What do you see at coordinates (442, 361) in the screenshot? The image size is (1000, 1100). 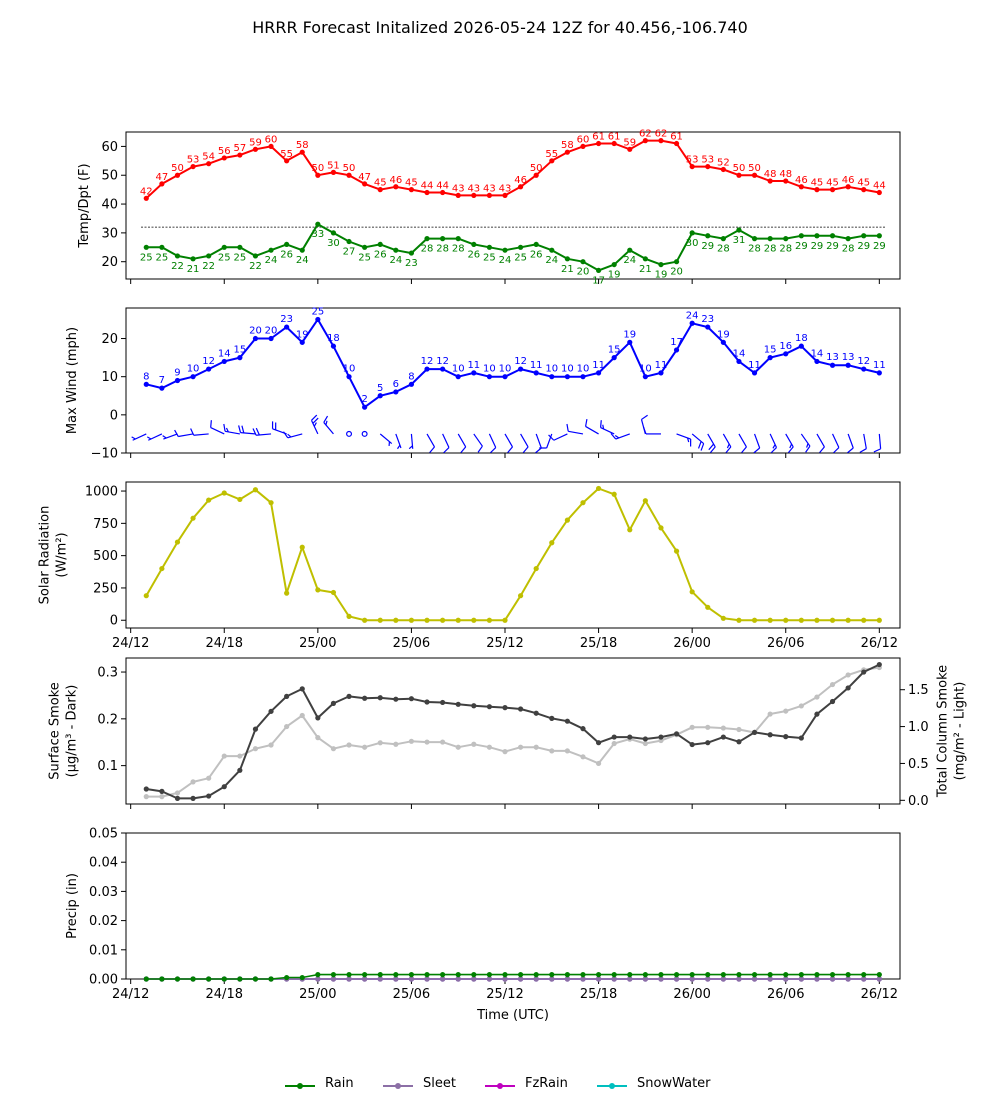 I see `wind-data-label: 12` at bounding box center [442, 361].